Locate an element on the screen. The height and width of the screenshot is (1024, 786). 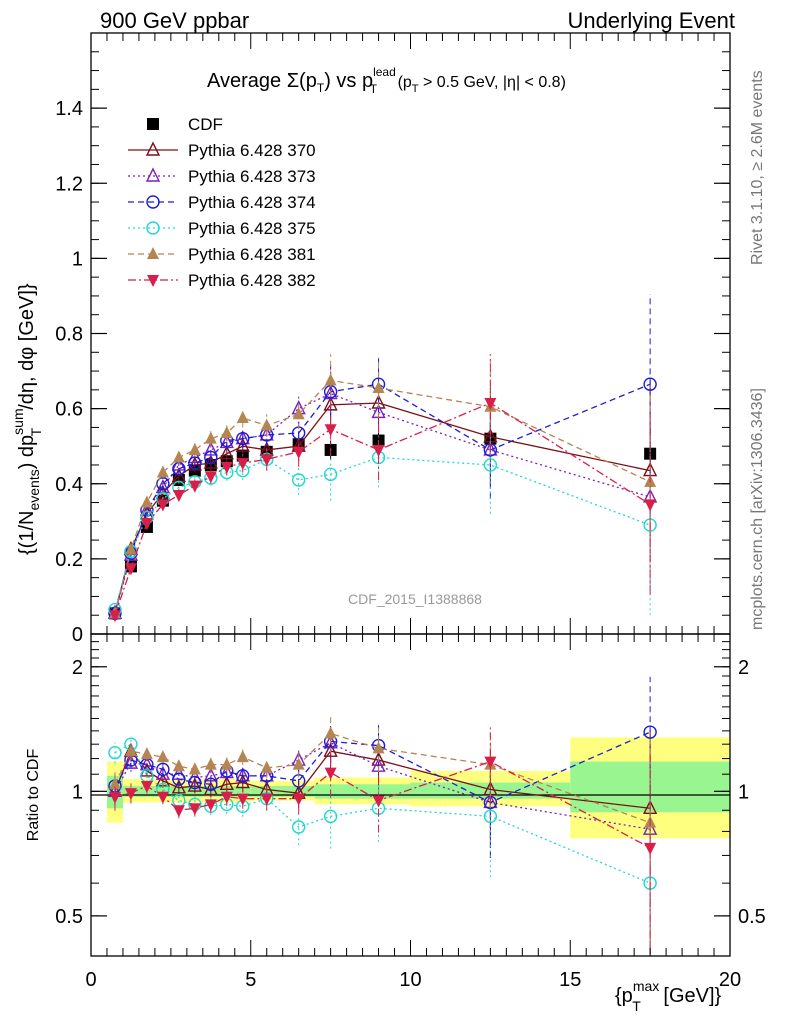
ratio-line is located at coordinates (382, 778).